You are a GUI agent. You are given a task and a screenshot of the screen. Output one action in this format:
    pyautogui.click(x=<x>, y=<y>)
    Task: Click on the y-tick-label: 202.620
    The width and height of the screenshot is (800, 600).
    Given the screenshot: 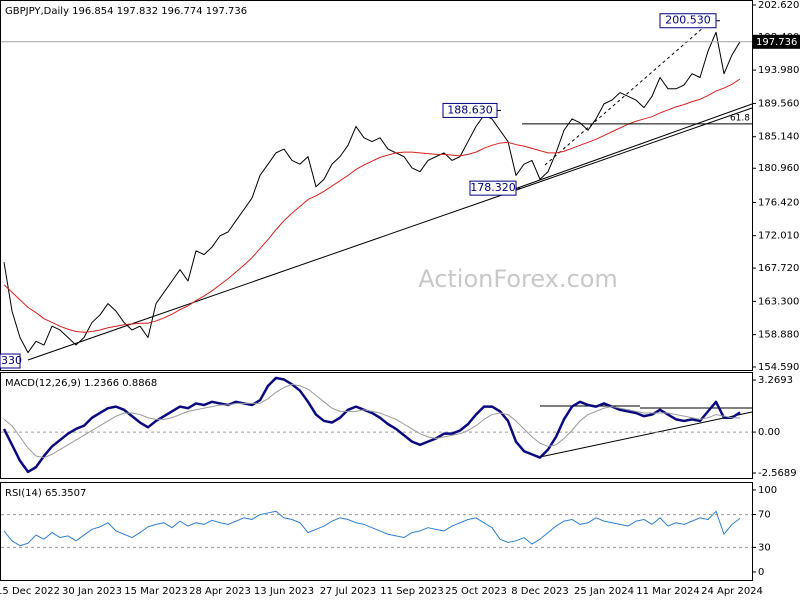 What is the action you would take?
    pyautogui.click(x=778, y=5)
    